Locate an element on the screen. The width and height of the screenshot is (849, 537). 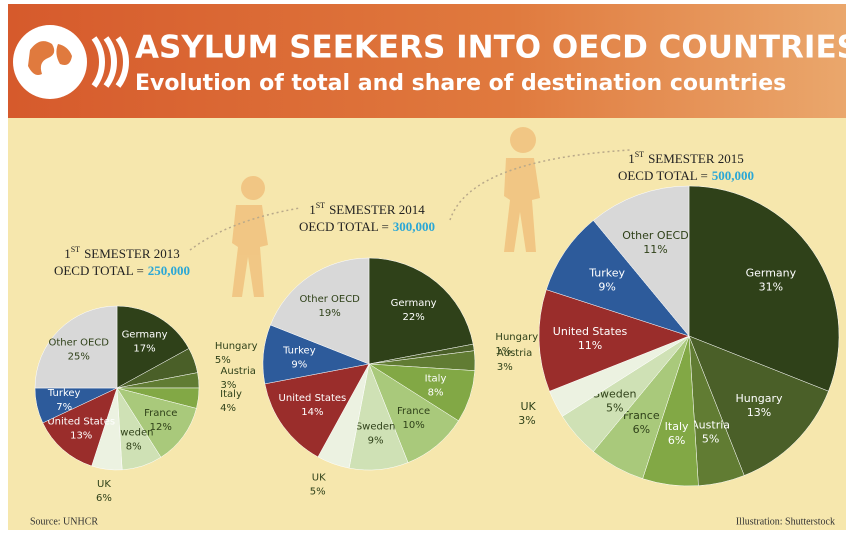
arrows is located at coordinates (410, 200).